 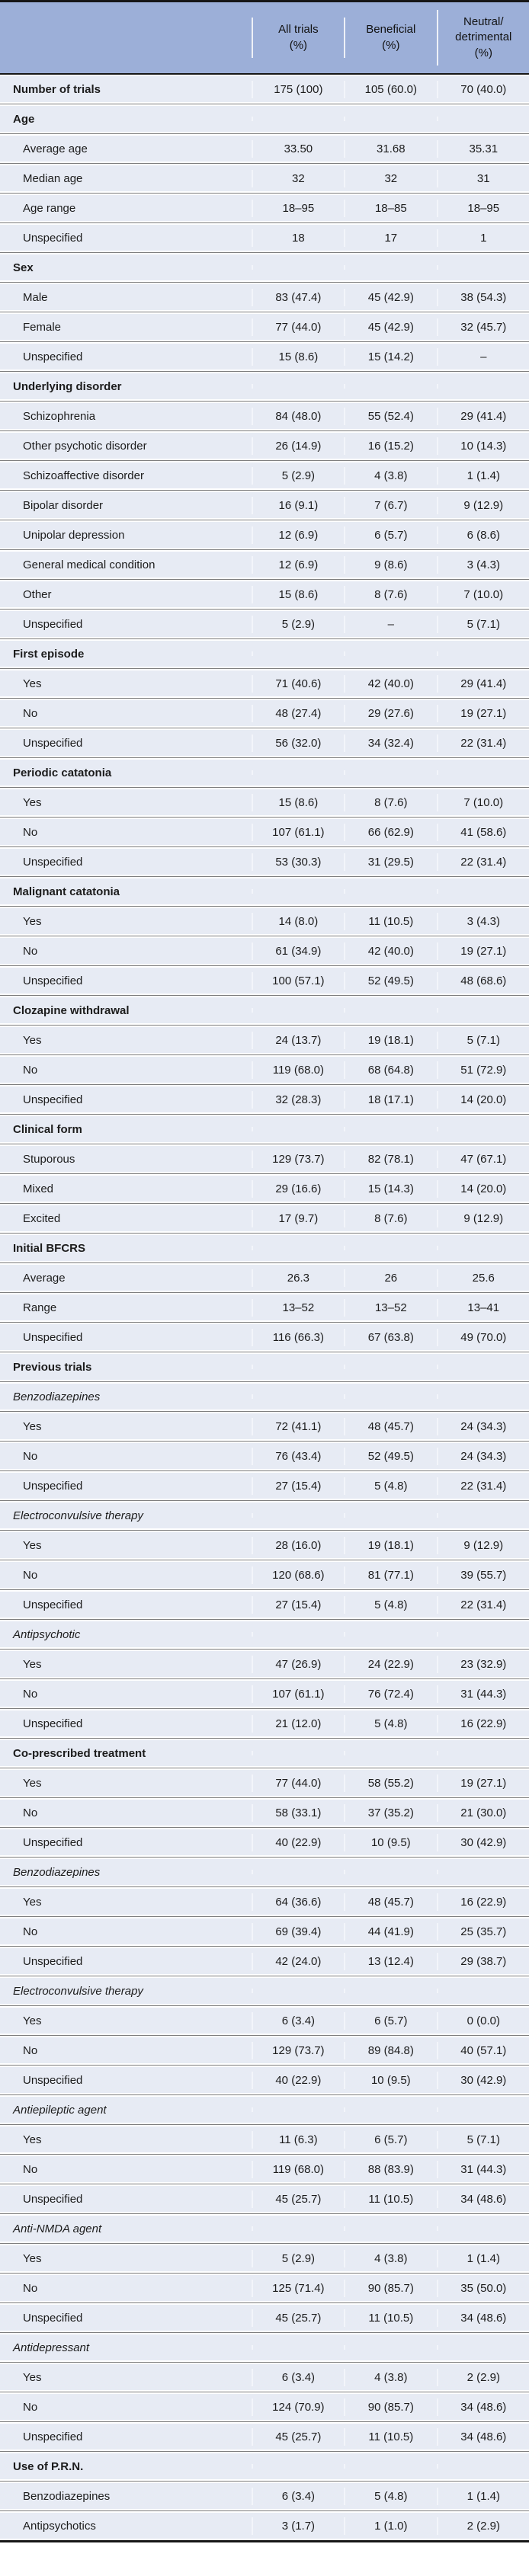 I want to click on cell-value: 29 (41.4), so click(x=483, y=416).